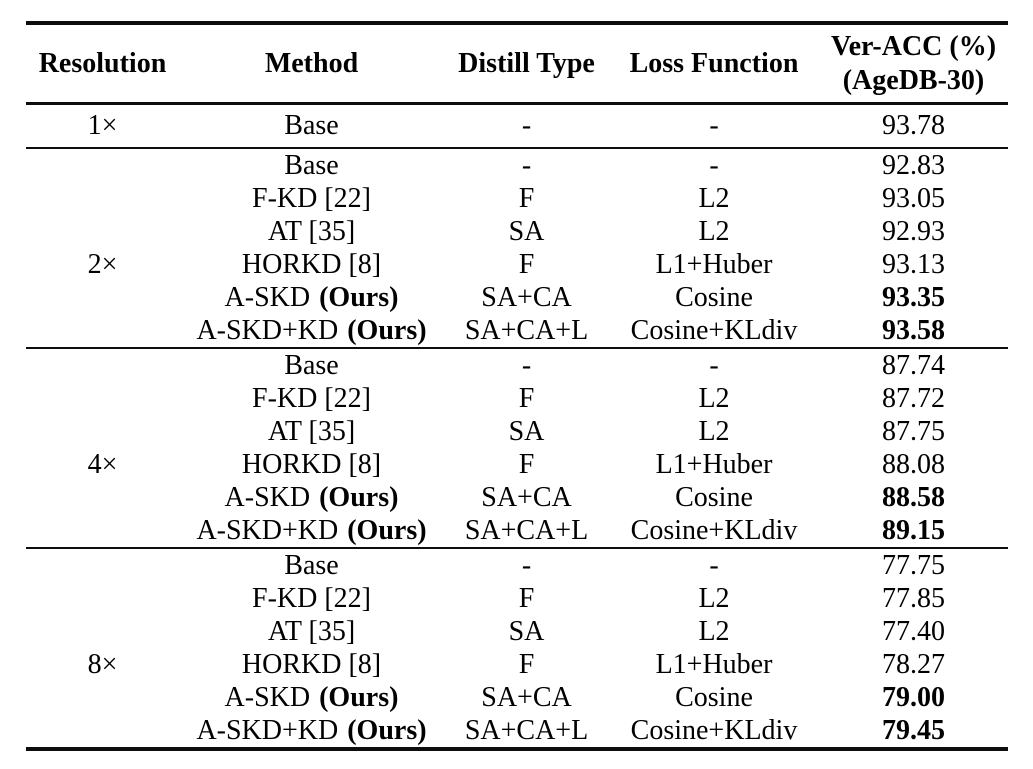  I want to click on table-row: Base - - 77.75, so click(517, 565).